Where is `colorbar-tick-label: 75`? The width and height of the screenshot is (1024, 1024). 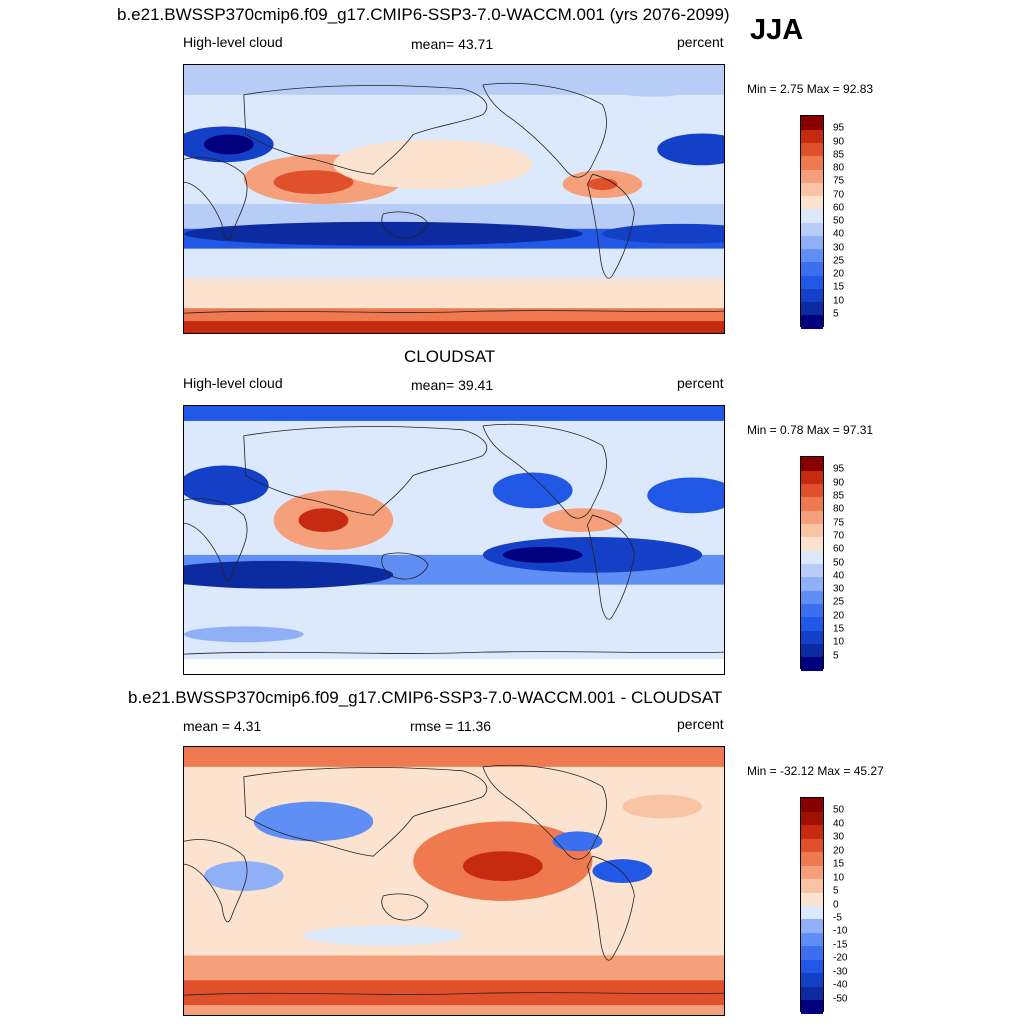 colorbar-tick-label: 75 is located at coordinates (839, 181).